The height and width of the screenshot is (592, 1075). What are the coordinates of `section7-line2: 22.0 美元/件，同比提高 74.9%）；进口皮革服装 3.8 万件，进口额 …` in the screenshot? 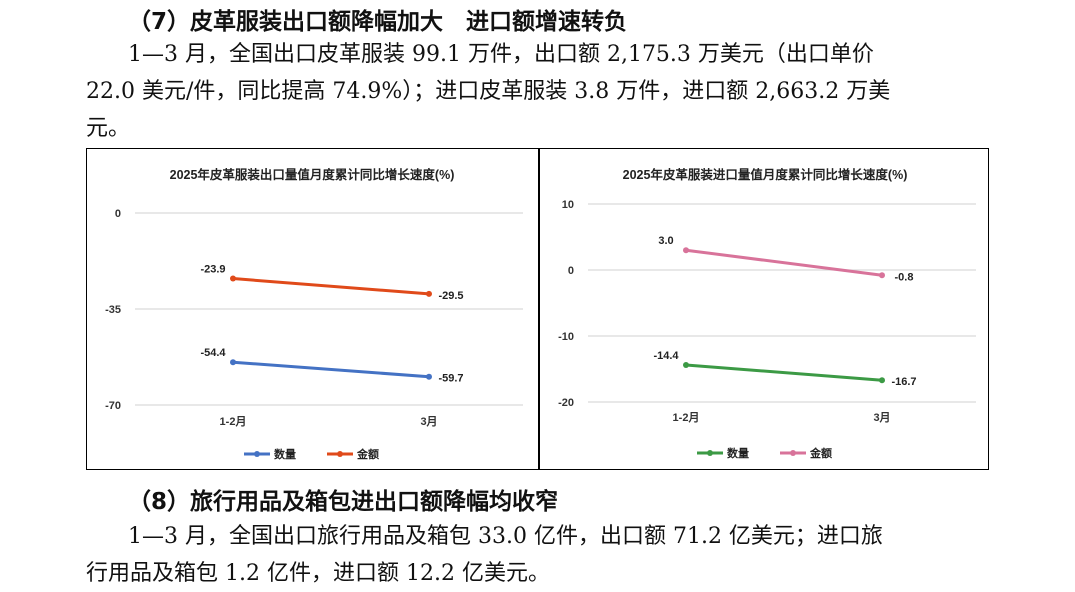 It's located at (488, 91).